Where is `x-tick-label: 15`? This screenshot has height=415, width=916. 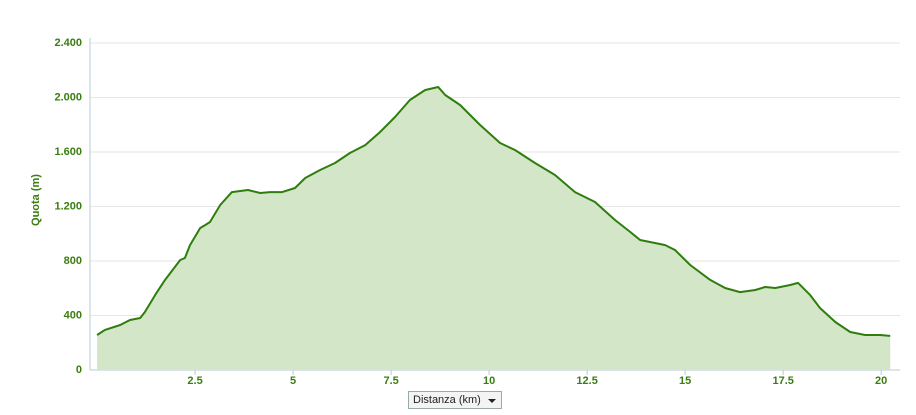
x-tick-label: 15 is located at coordinates (685, 381).